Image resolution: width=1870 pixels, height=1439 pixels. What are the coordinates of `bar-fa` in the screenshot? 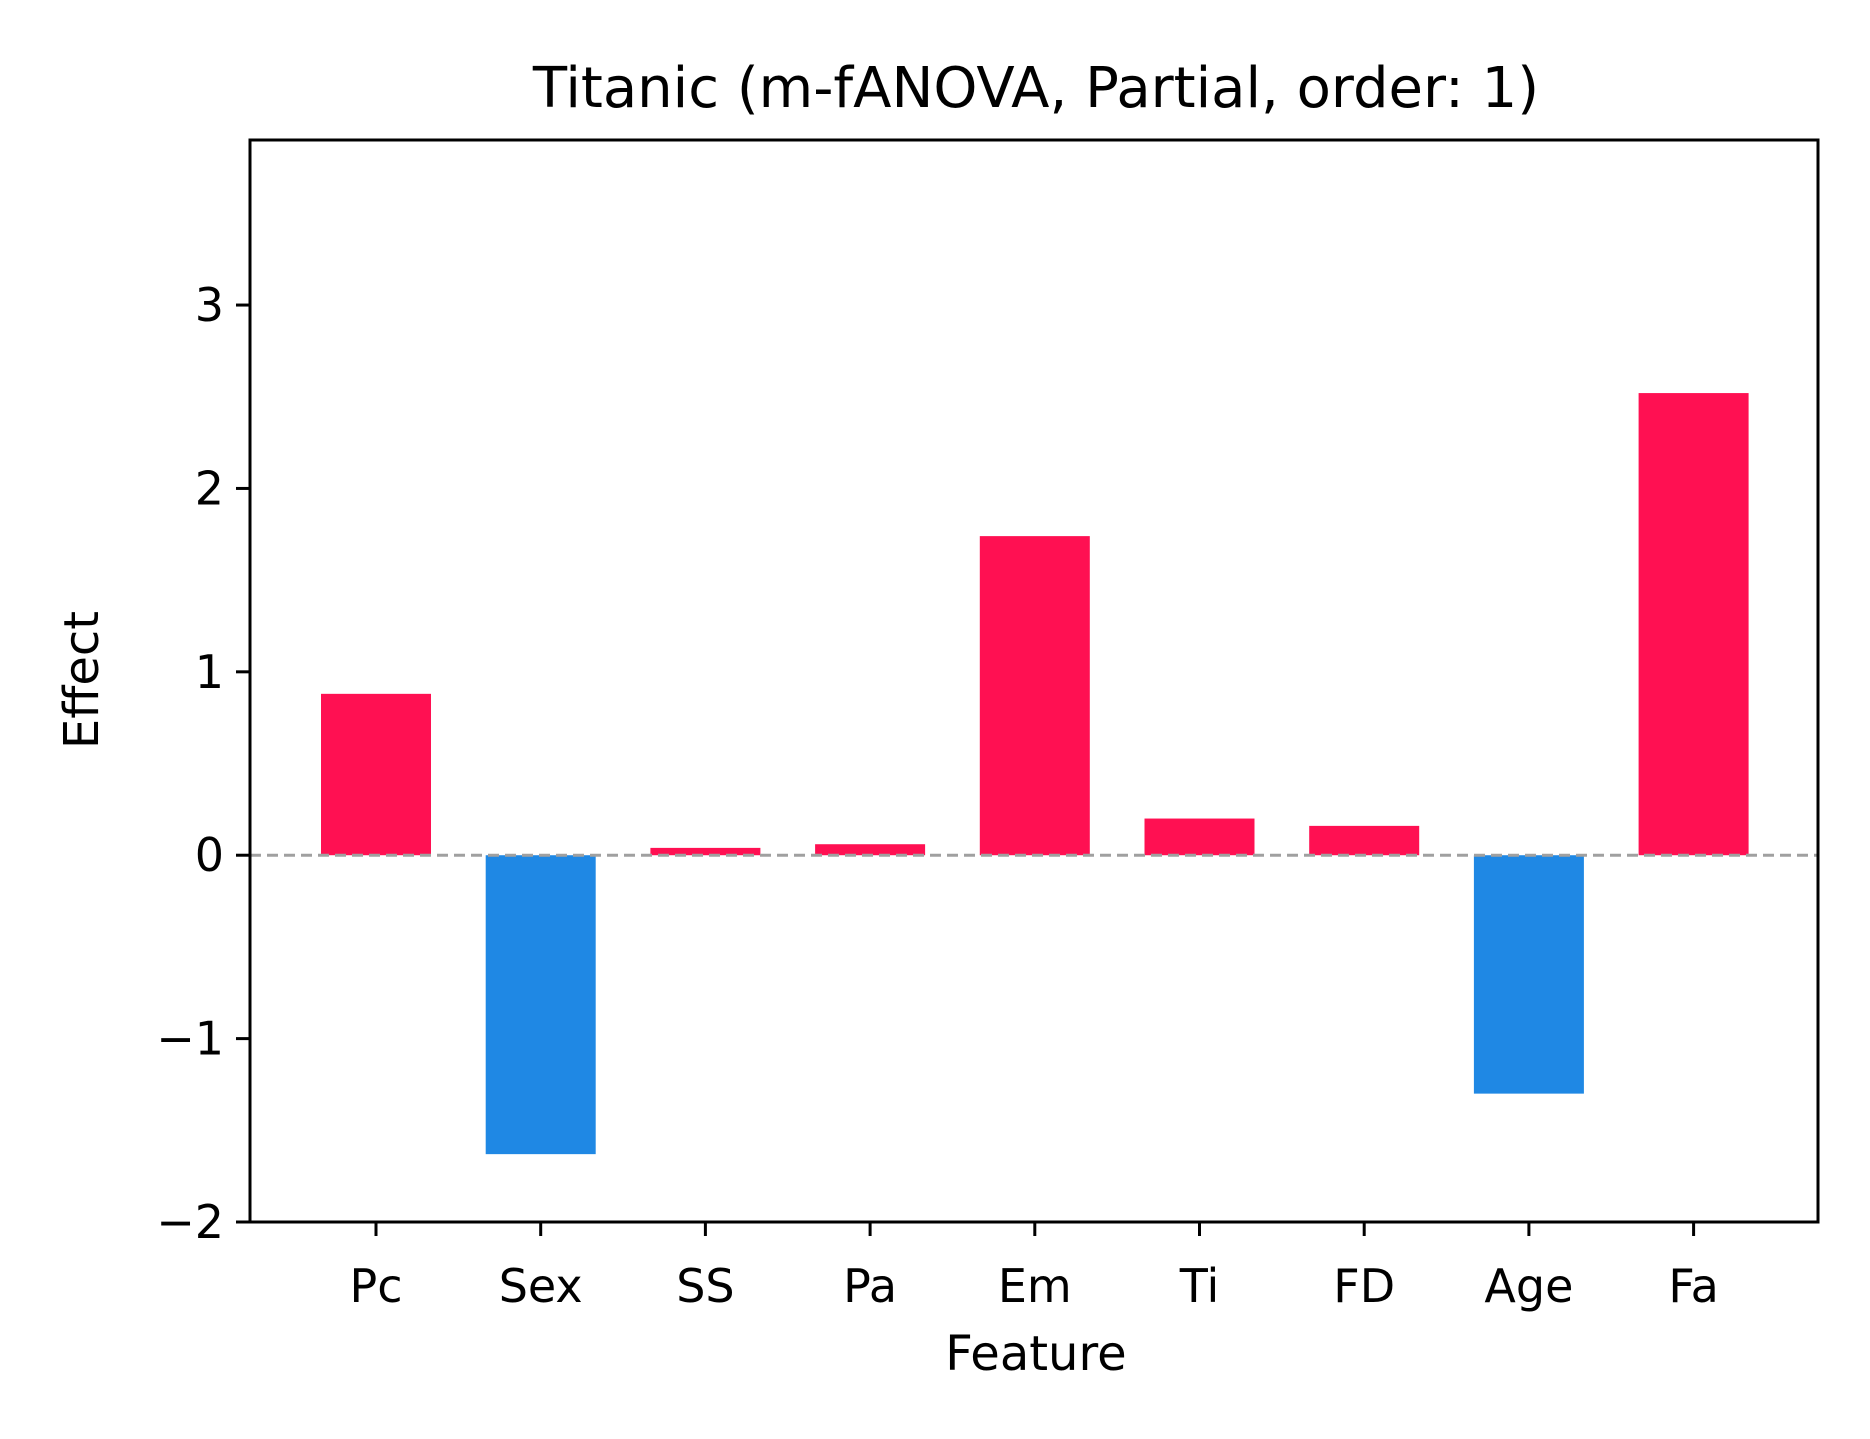 It's located at (1693, 624).